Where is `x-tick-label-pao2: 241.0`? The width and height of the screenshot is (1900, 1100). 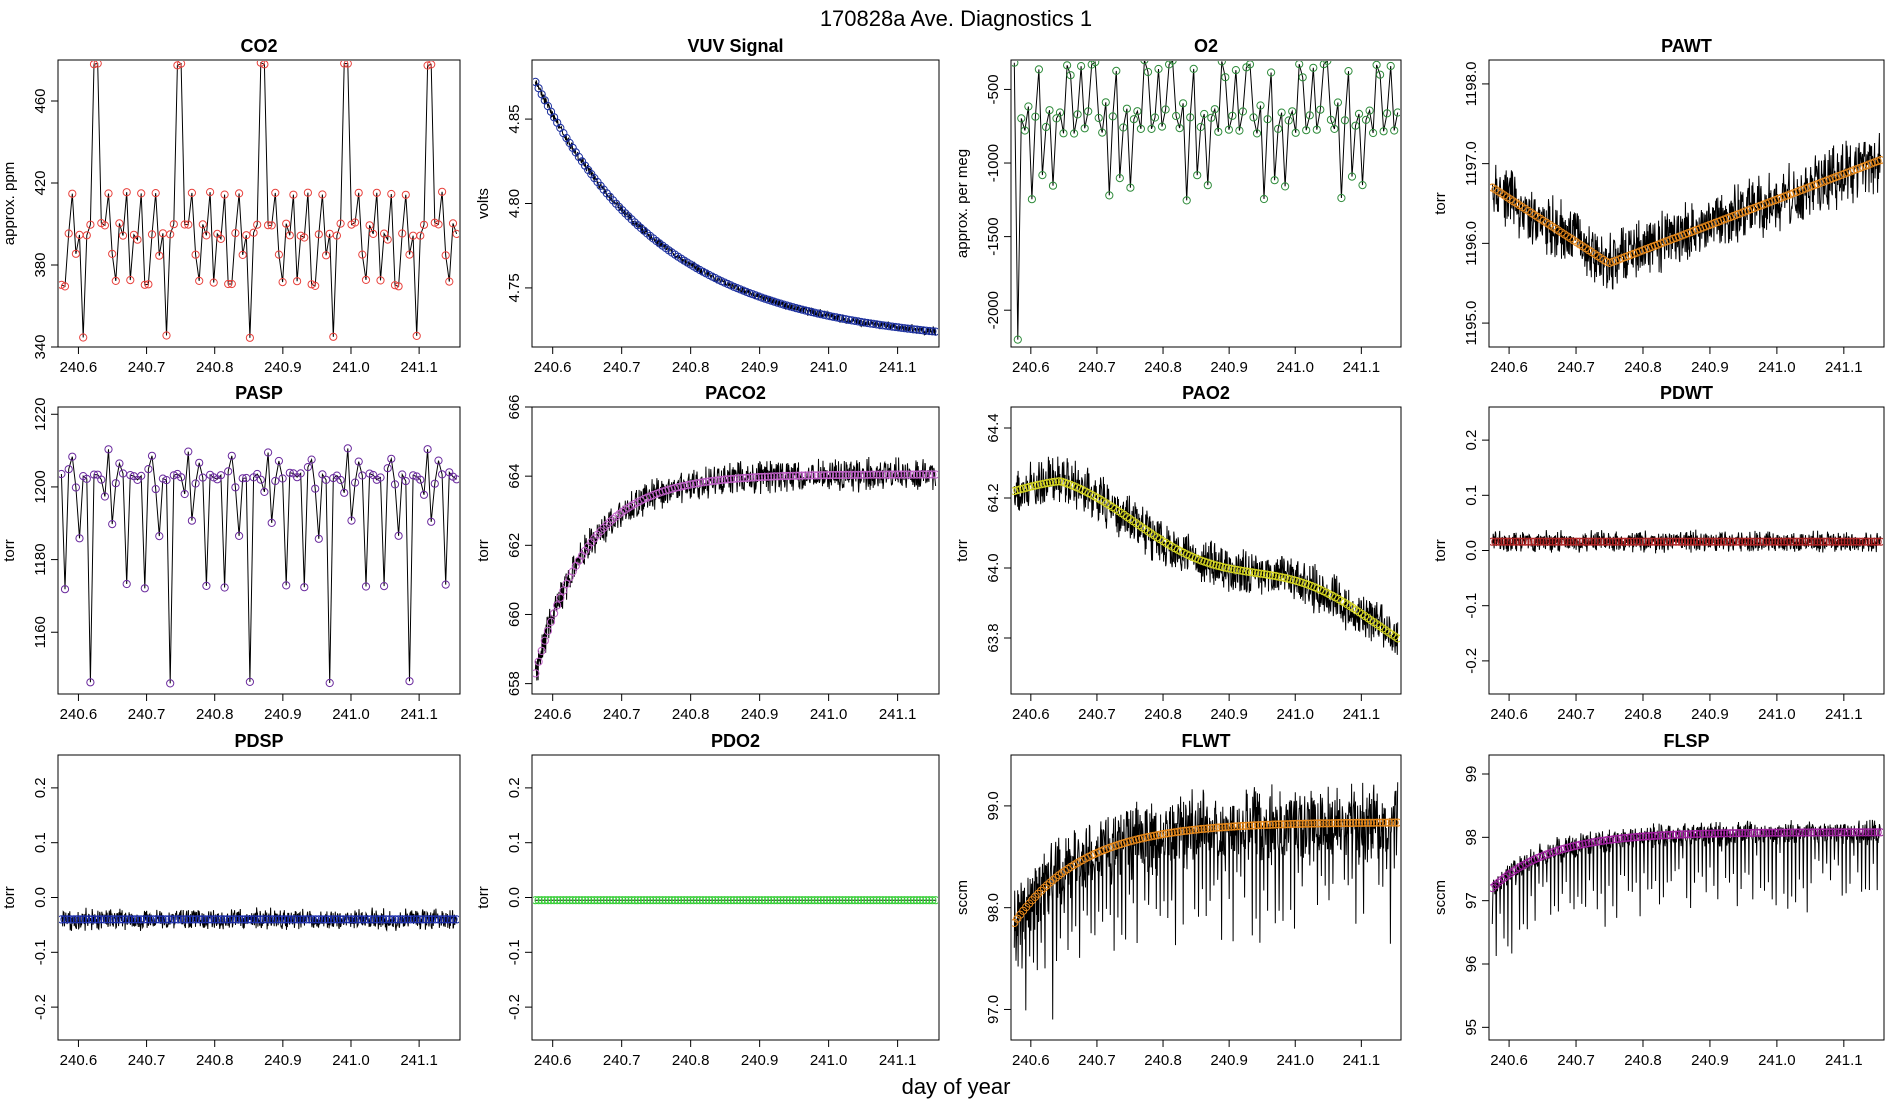 x-tick-label-pao2: 241.0 is located at coordinates (1295, 714).